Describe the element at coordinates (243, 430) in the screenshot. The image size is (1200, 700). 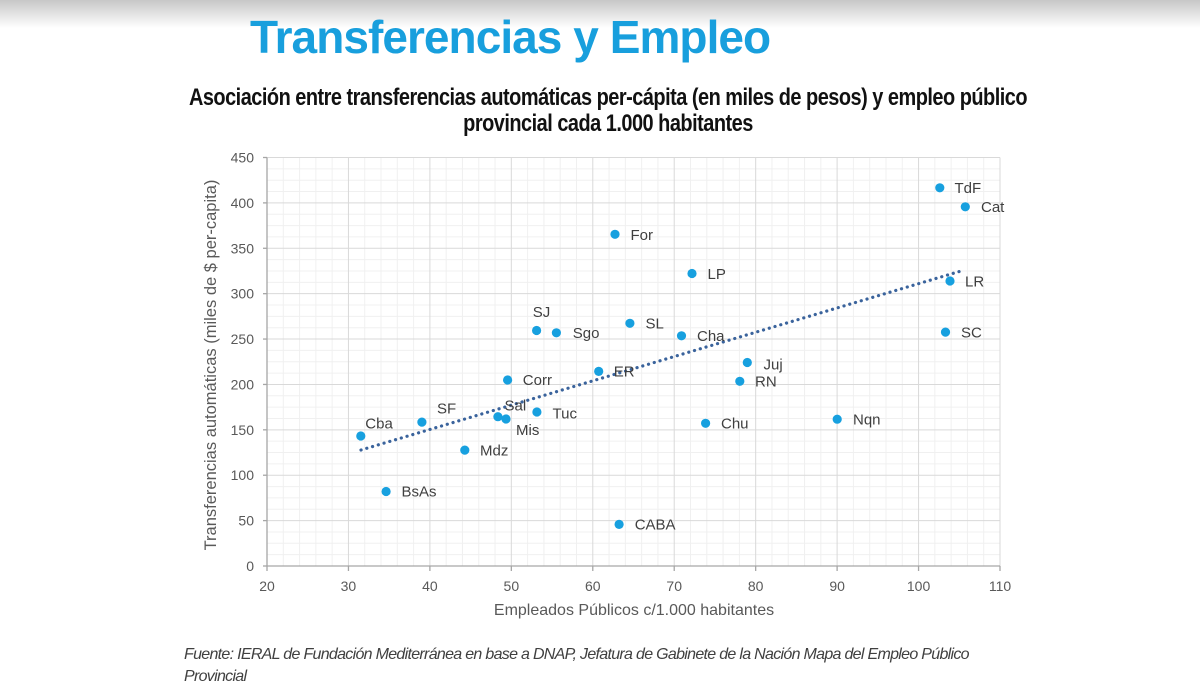
I see `svg-text: 150` at that location.